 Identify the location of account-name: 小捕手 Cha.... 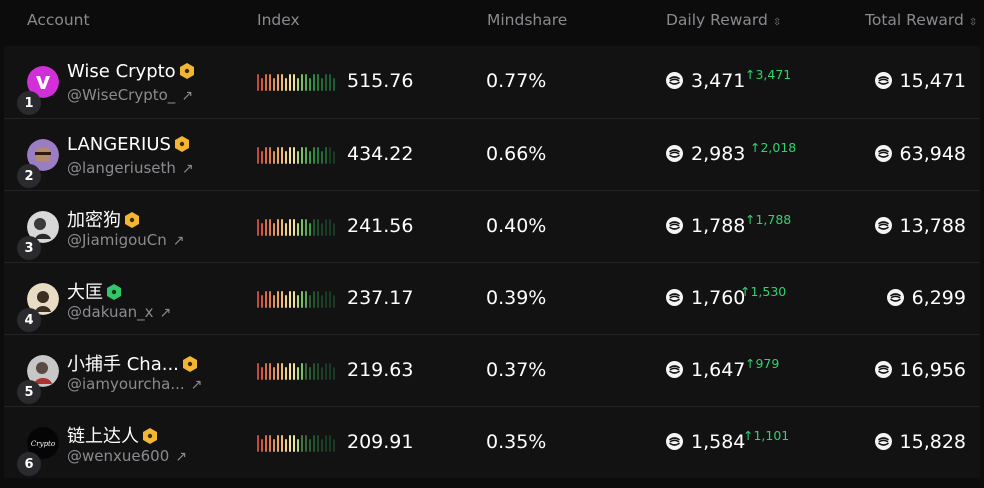
(132, 363).